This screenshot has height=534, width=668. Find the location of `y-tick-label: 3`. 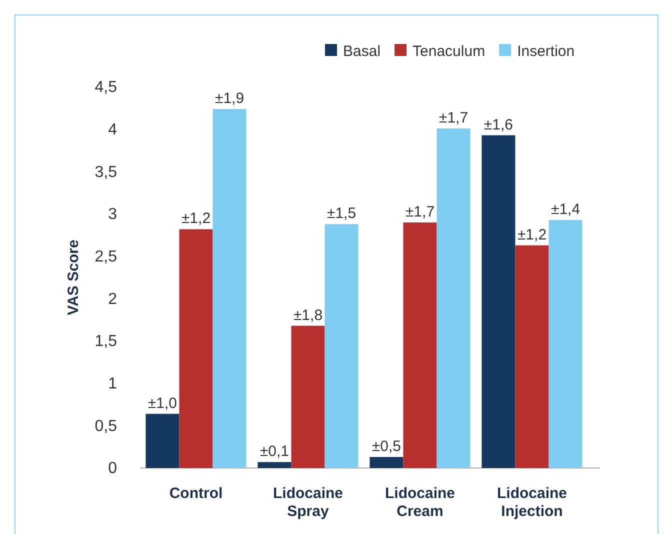

y-tick-label: 3 is located at coordinates (113, 215).